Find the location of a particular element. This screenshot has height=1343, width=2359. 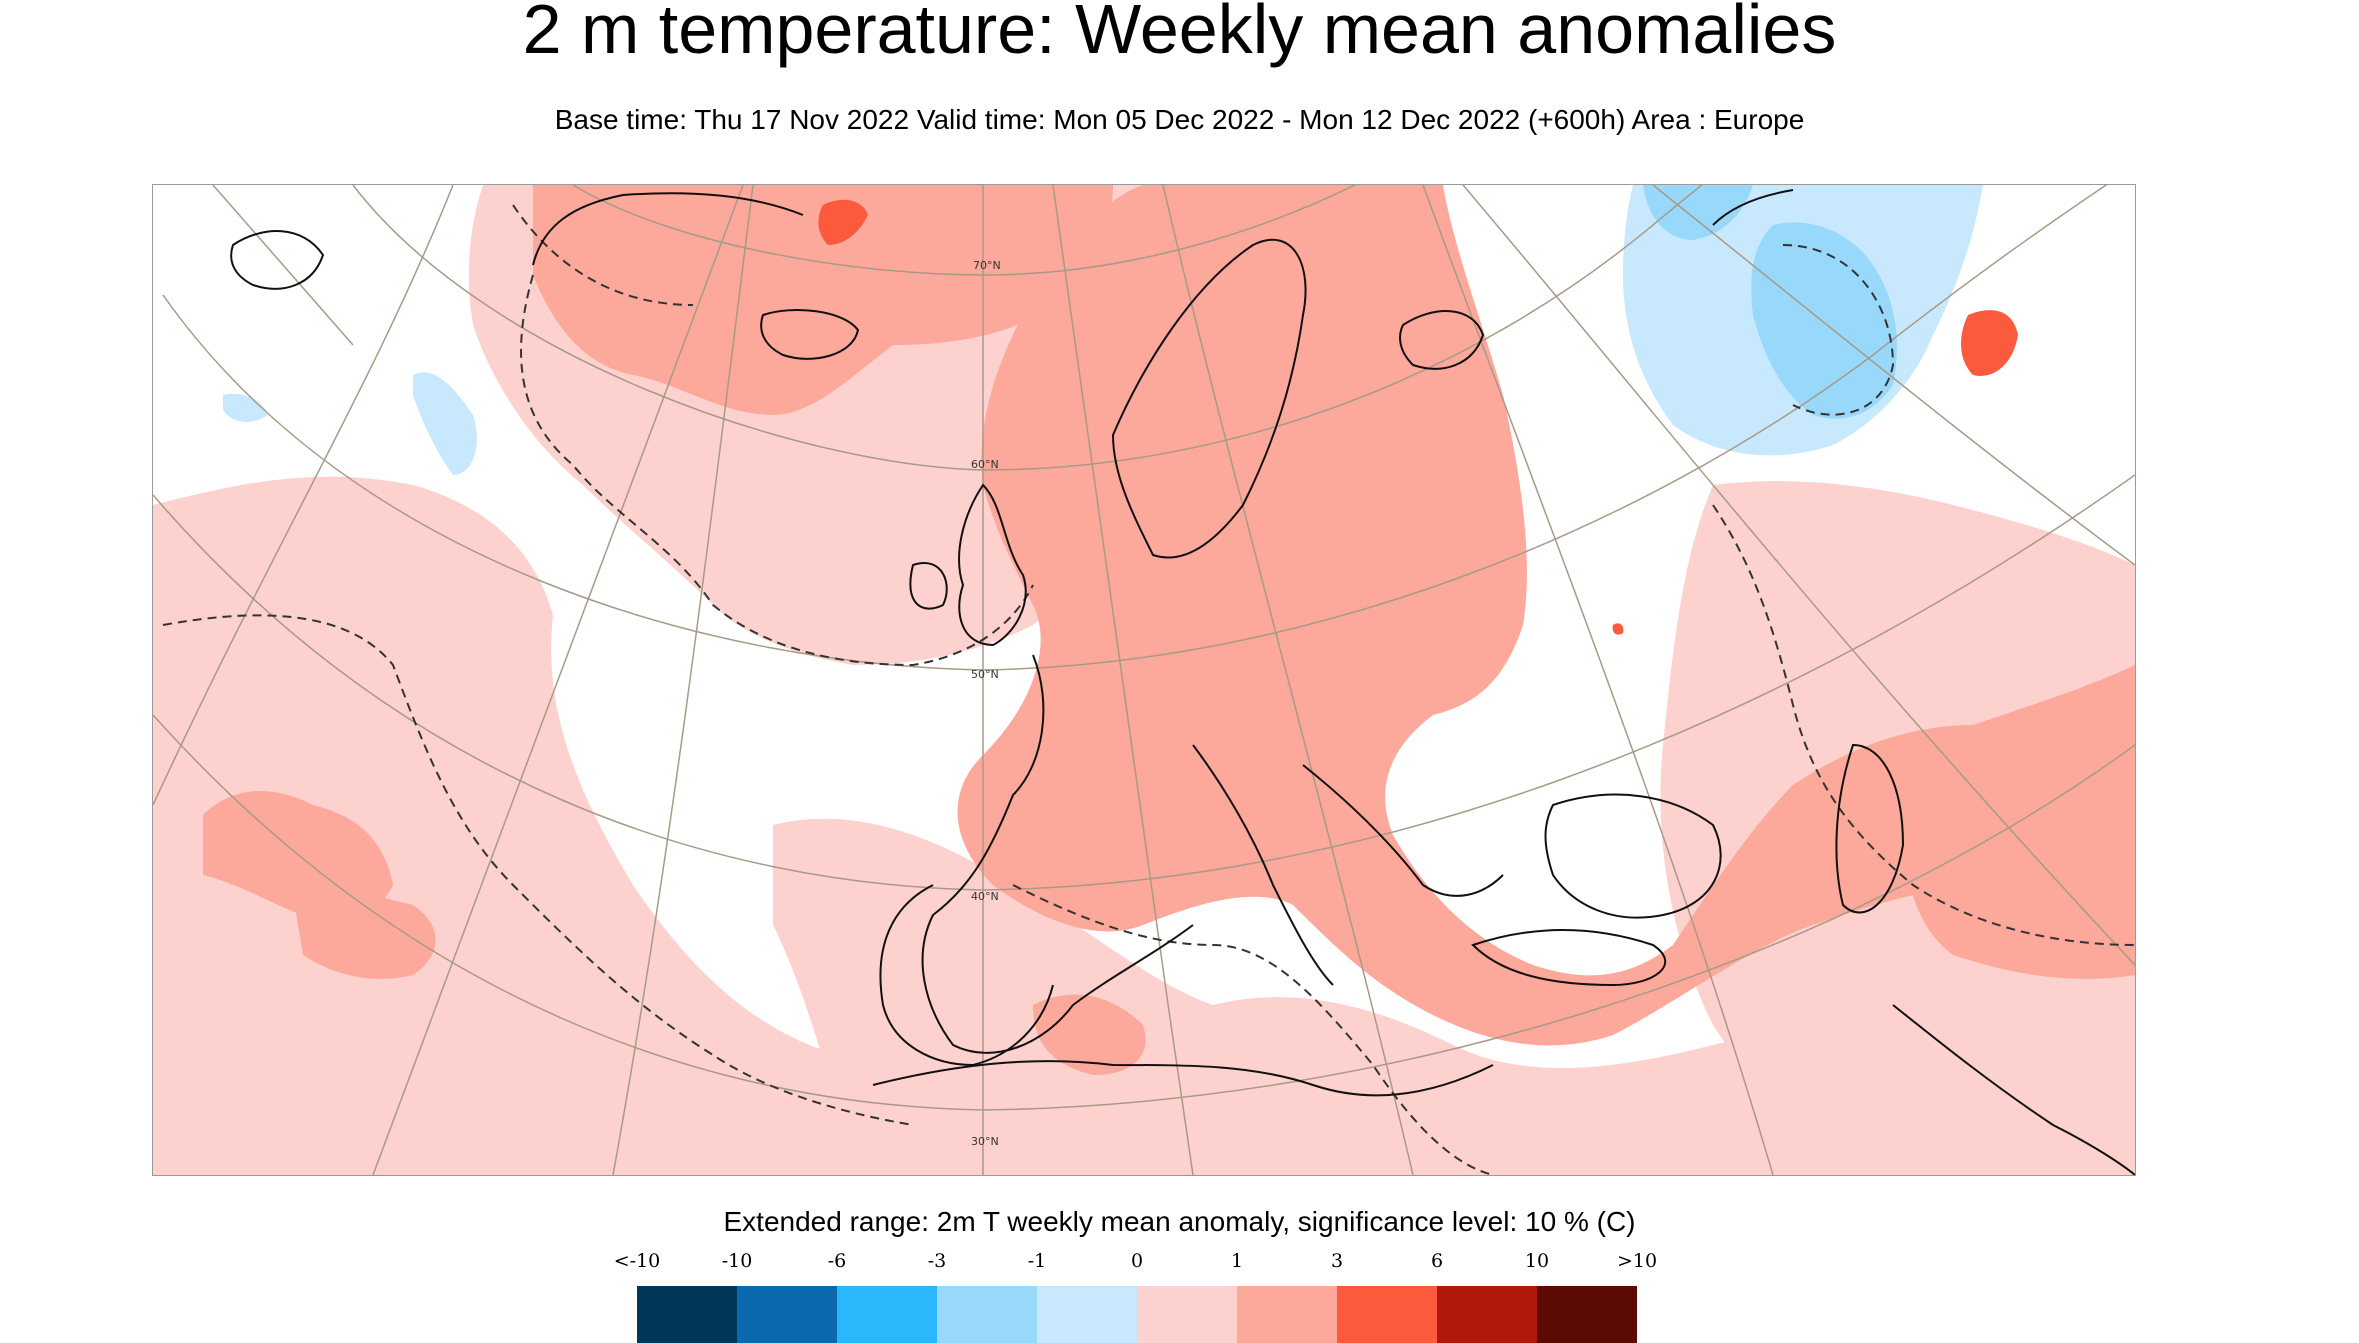

coast-persian-gulf is located at coordinates (2013, 1089).